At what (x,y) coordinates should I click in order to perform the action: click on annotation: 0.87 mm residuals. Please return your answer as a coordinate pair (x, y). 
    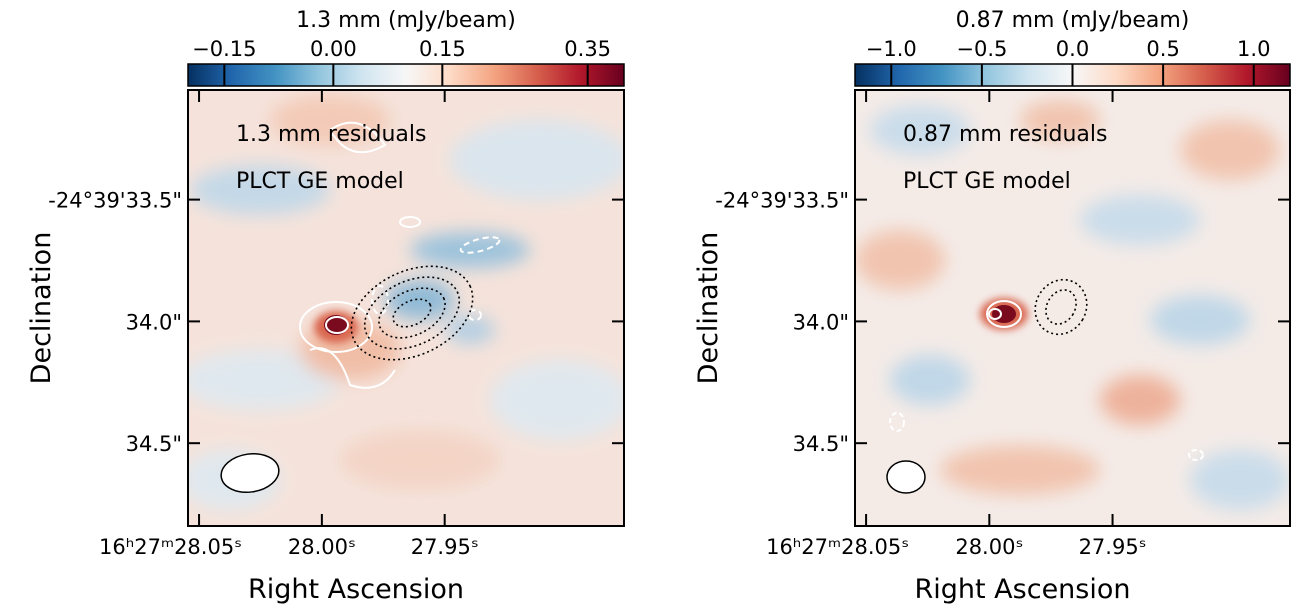
    Looking at the image, I should click on (1005, 134).